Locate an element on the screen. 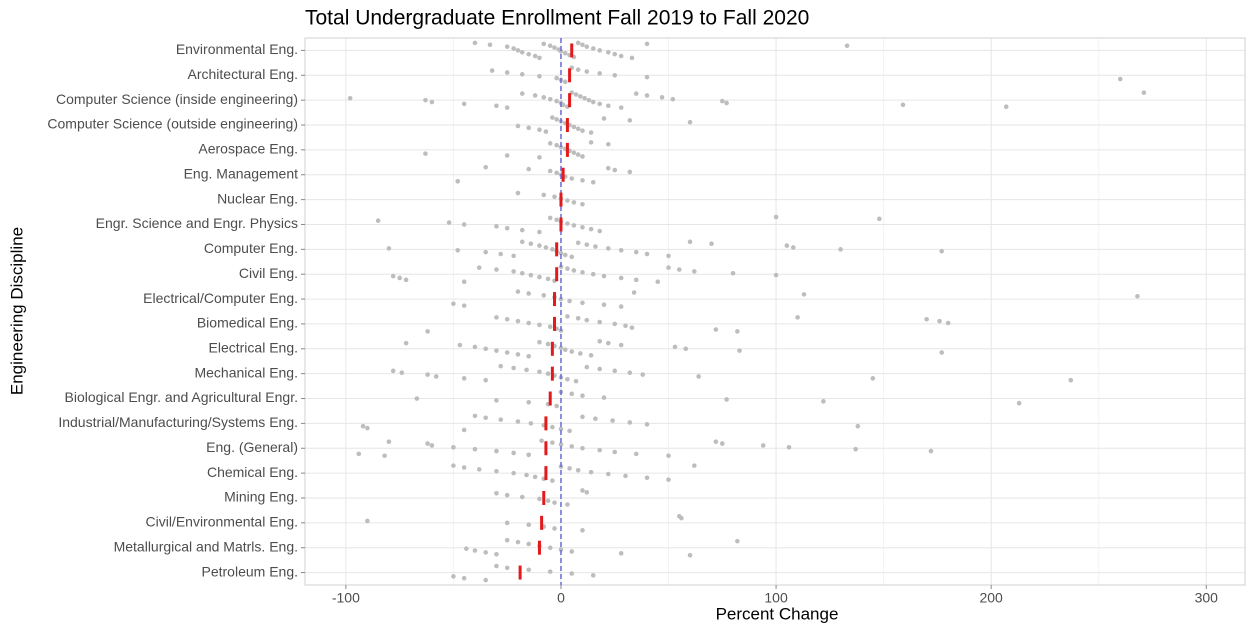 The height and width of the screenshot is (627, 1248). y-tick-label: Industrial/Manufacturing/Systems Eng. is located at coordinates (178, 422).